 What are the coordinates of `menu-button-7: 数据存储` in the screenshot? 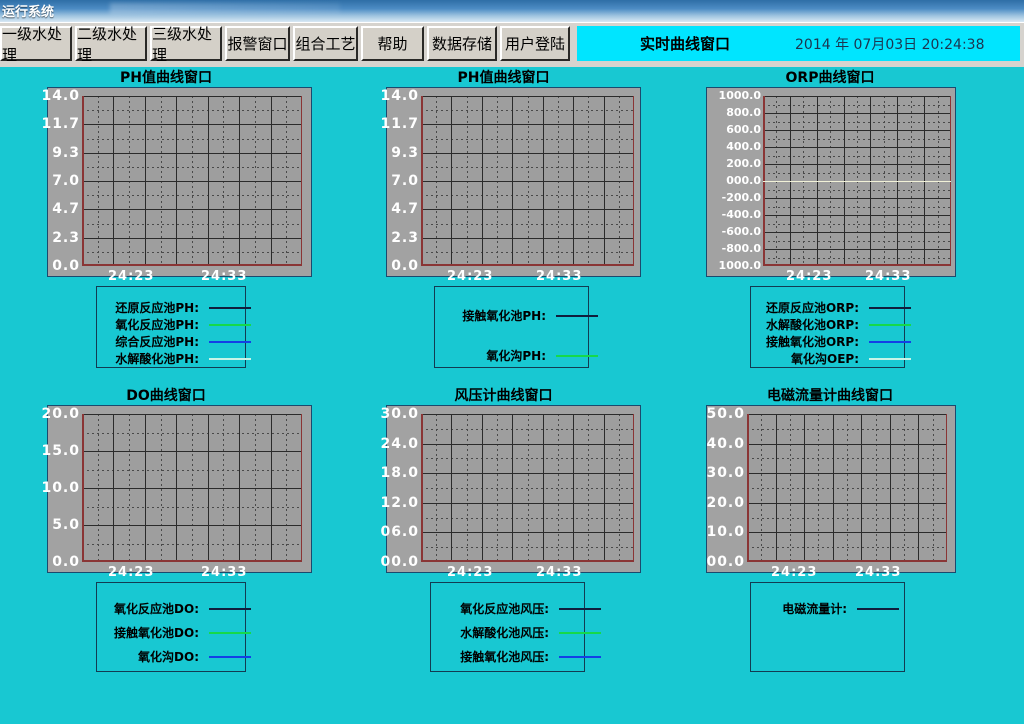 It's located at (462, 43).